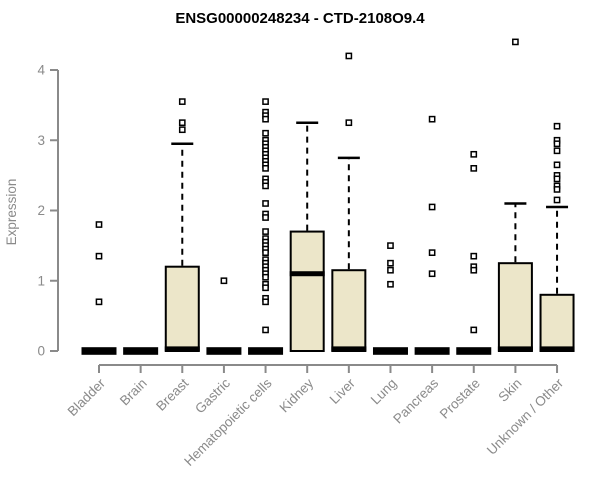 The image size is (600, 500). Describe the element at coordinates (41, 210) in the screenshot. I see `y-tick-label: 2` at that location.